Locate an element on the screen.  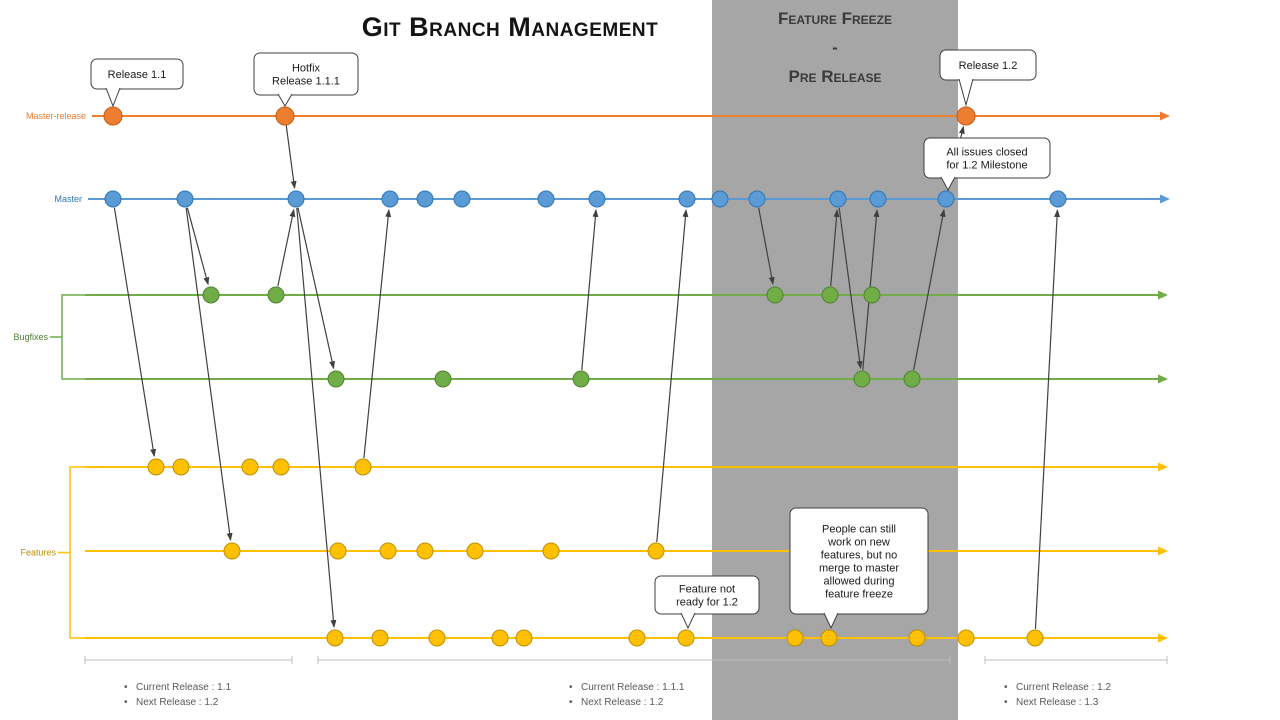
page-title: Git Branch Management is located at coordinates (510, 27).